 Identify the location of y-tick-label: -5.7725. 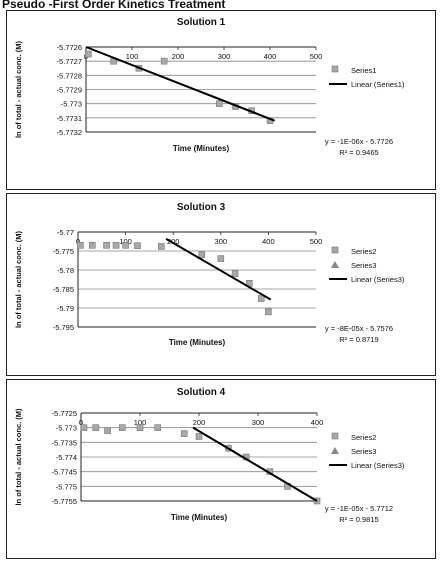
(64, 413).